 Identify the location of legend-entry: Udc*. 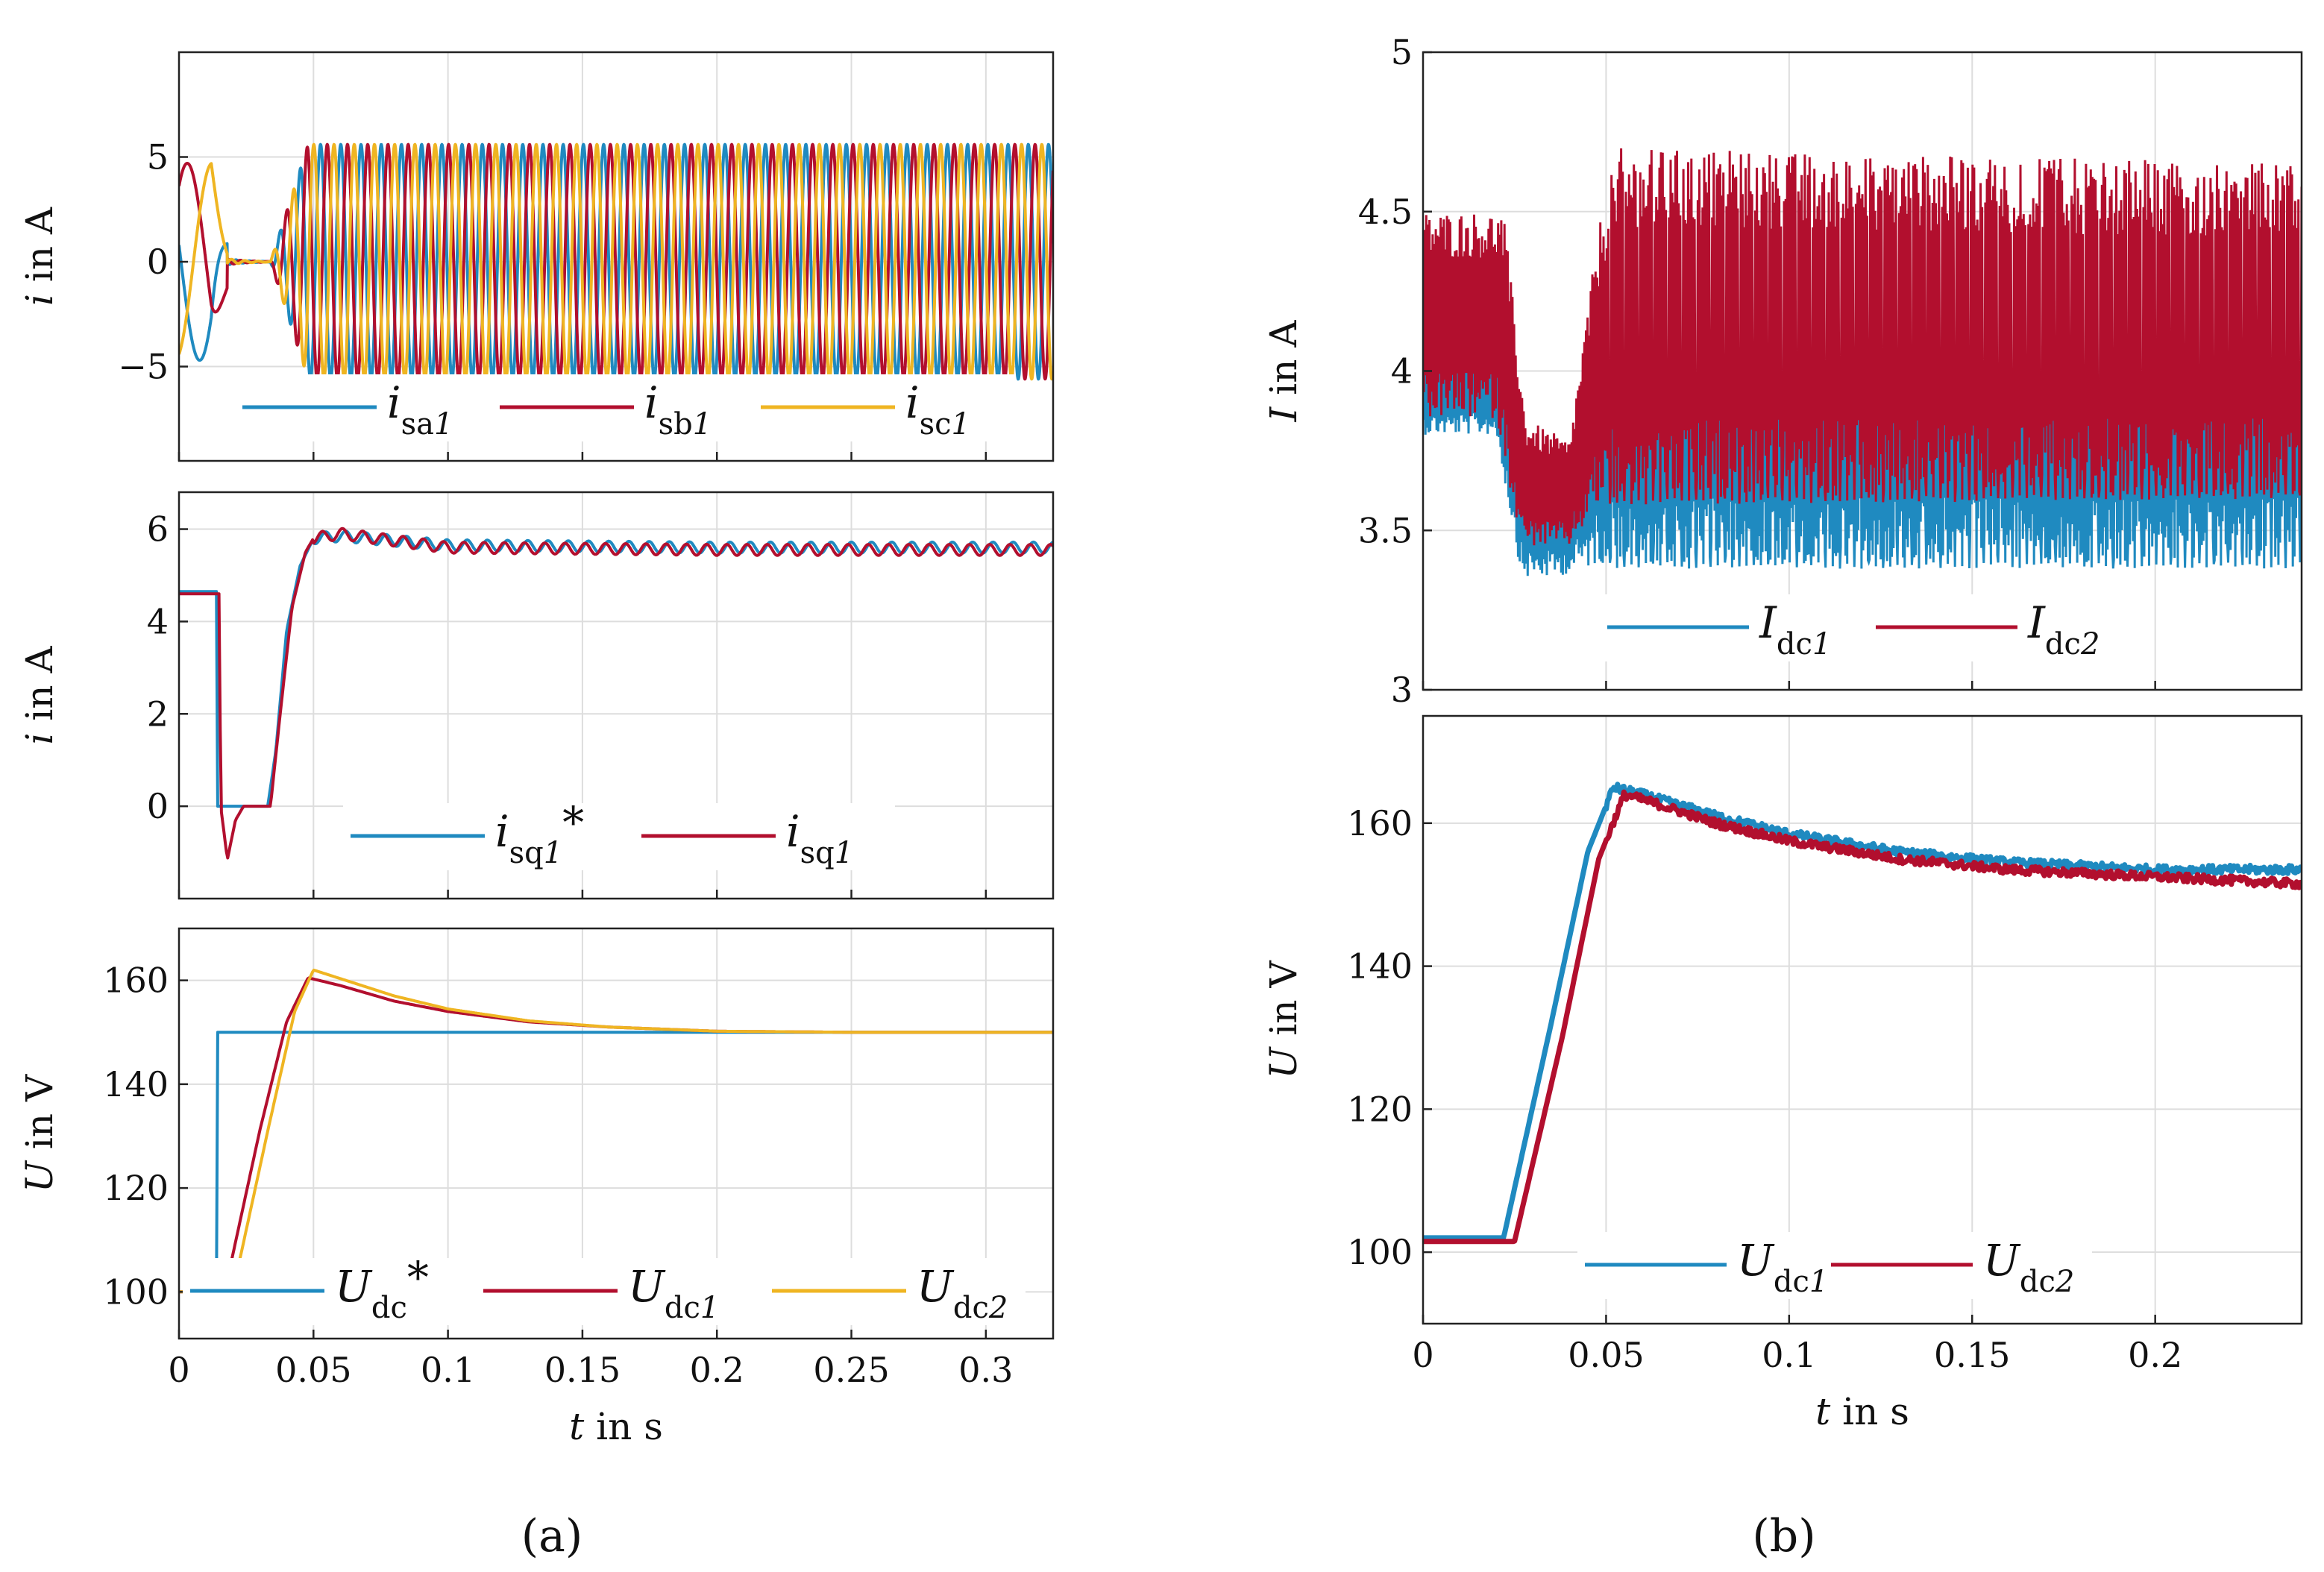
(382, 1288).